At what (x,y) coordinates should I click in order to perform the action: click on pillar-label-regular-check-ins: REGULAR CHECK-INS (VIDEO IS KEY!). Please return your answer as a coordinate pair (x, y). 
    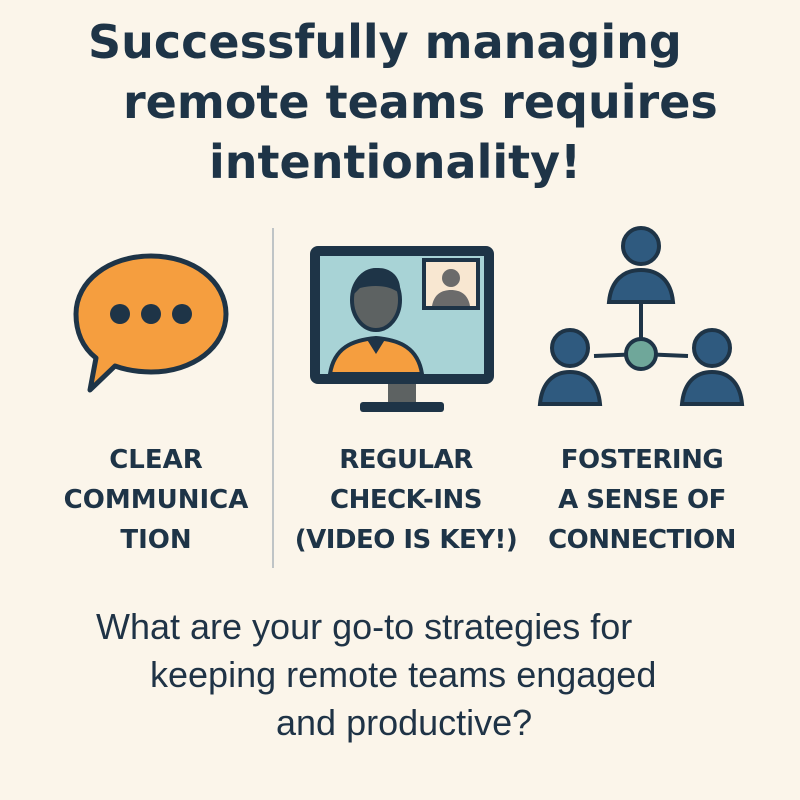
    Looking at the image, I should click on (406, 500).